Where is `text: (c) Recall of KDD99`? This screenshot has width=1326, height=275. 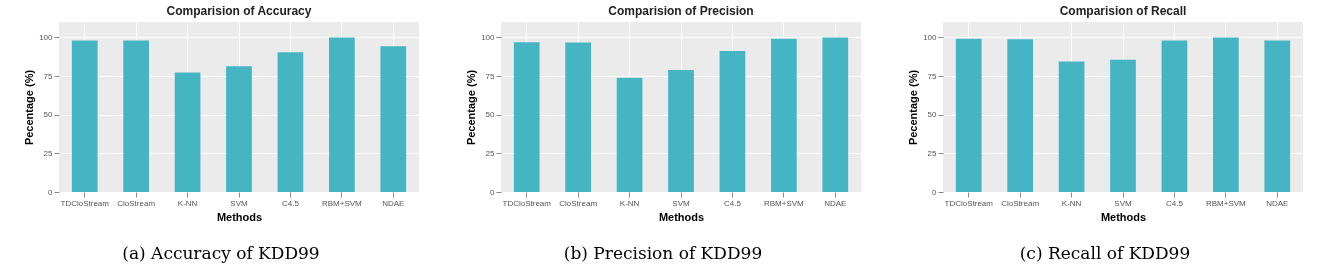
text: (c) Recall of KDD99 is located at coordinates (1105, 253).